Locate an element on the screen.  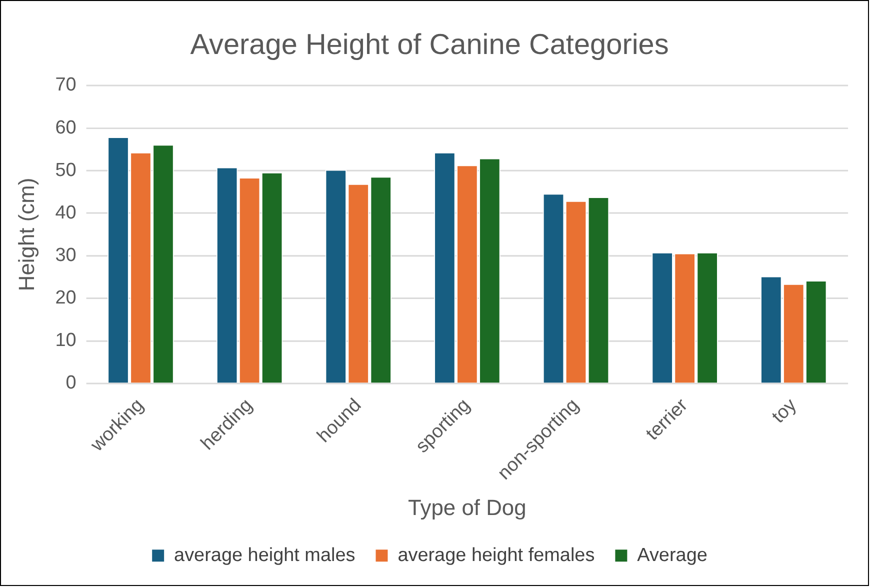
y-tick-label: 10 is located at coordinates (65, 341).